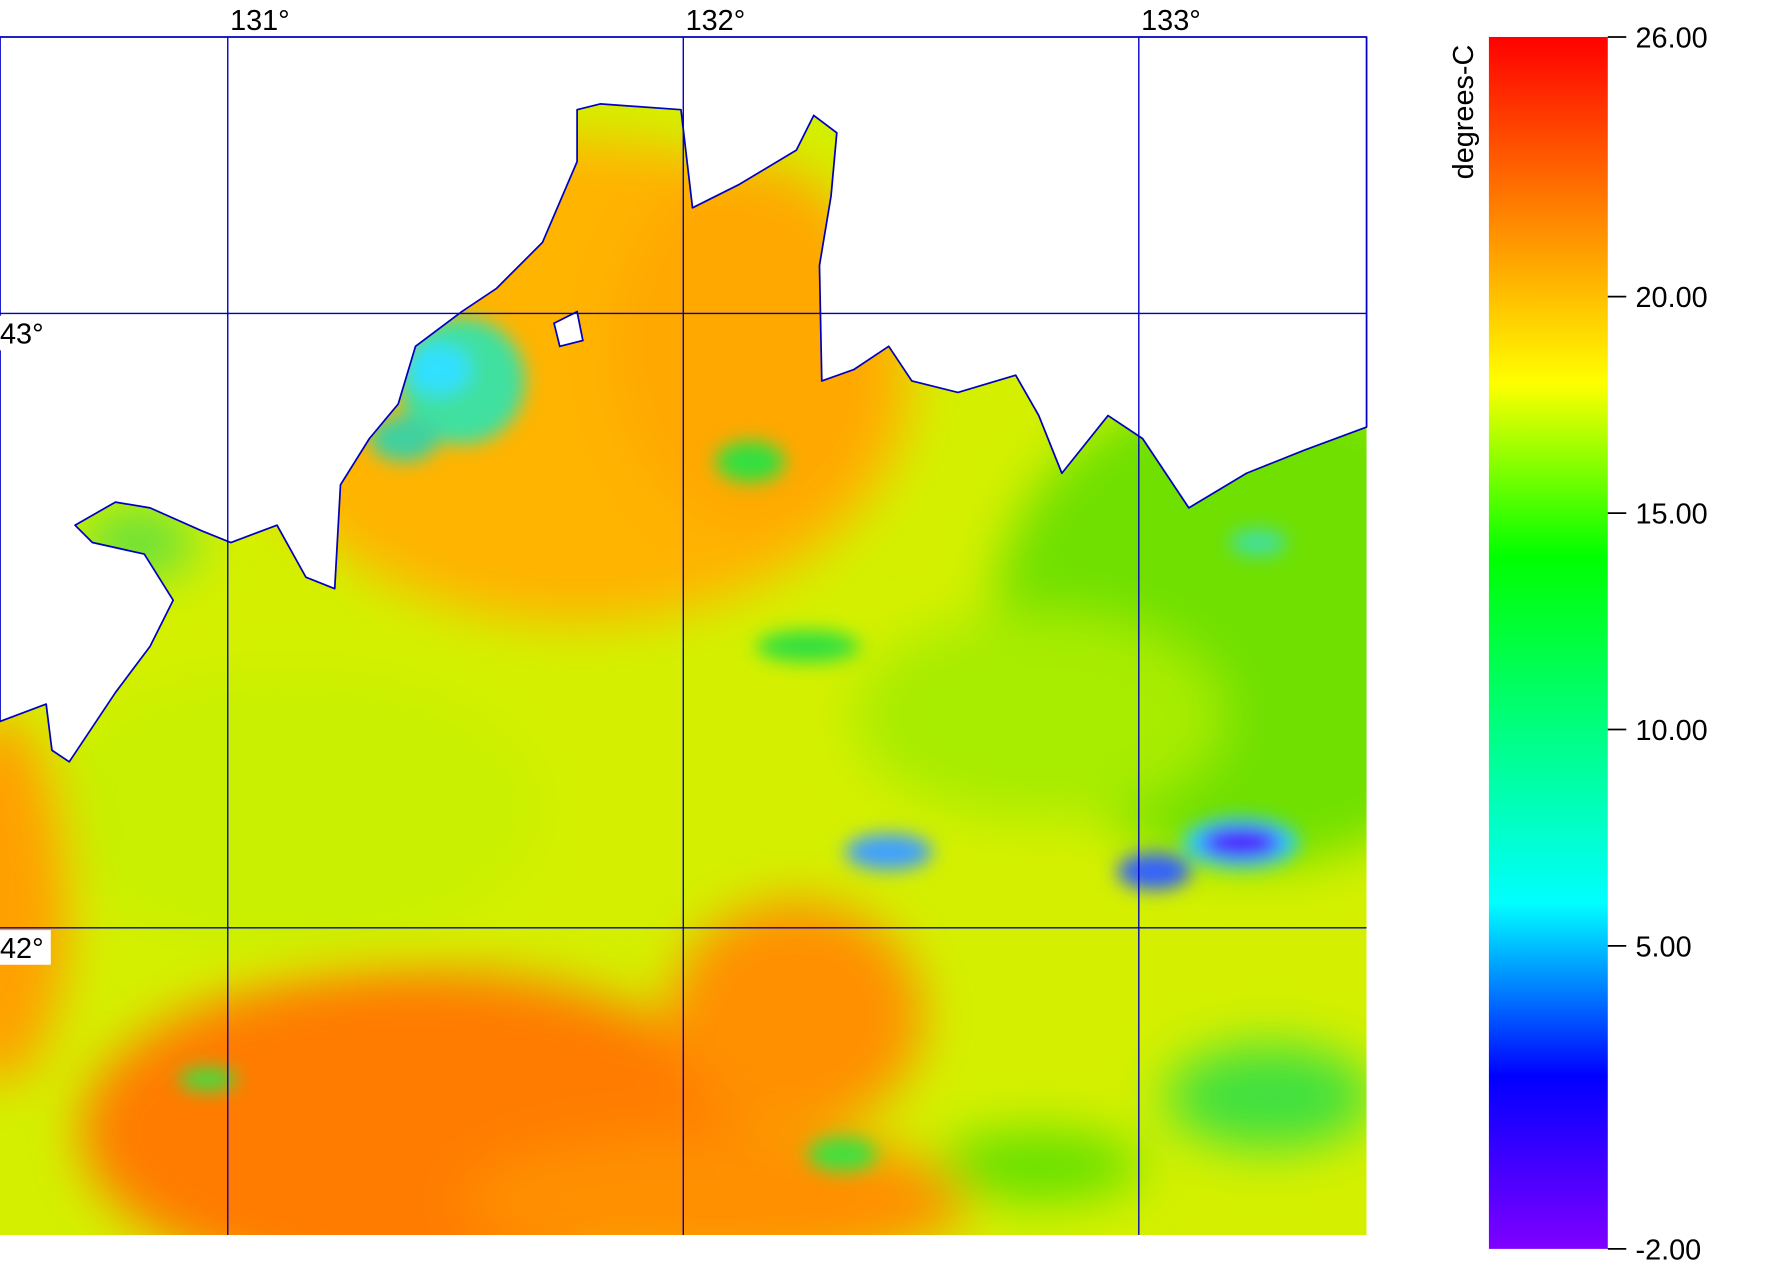 The image size is (1789, 1272). Describe the element at coordinates (1671, 731) in the screenshot. I see `colorbar-tick-label: 10.00` at that location.